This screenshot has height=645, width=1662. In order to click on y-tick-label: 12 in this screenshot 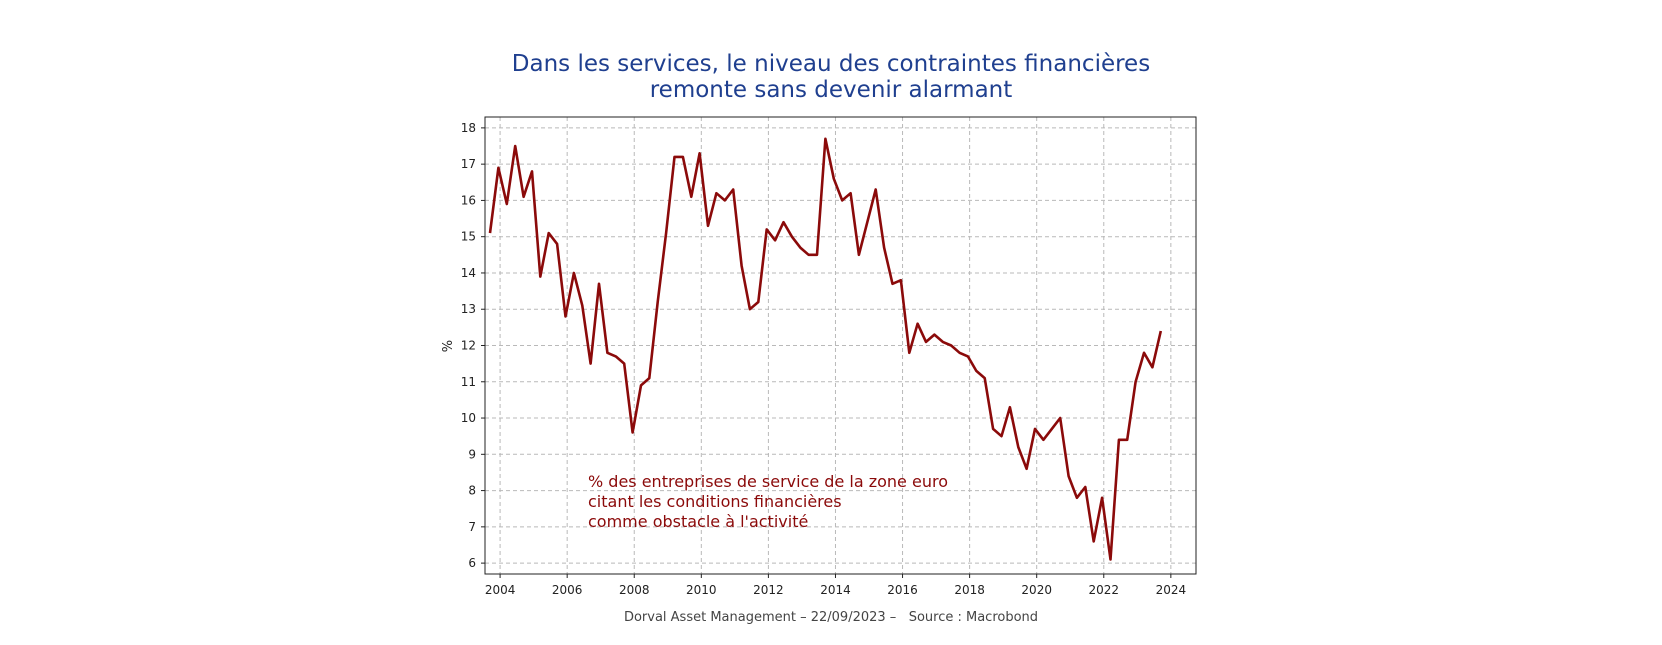, I will do `click(468, 346)`.